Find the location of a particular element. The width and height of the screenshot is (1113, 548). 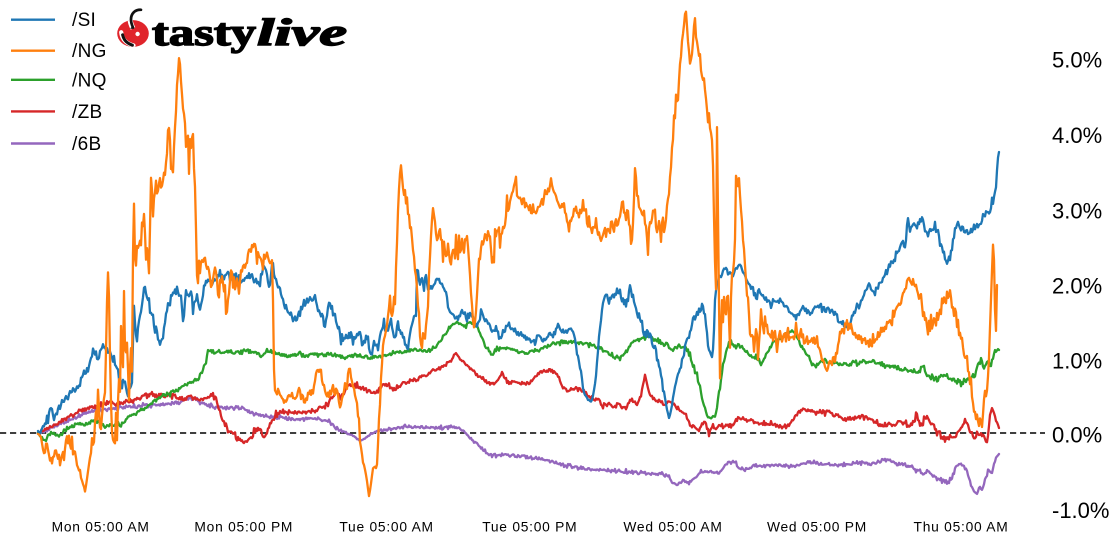

svg-text: live is located at coordinates (302, 33).